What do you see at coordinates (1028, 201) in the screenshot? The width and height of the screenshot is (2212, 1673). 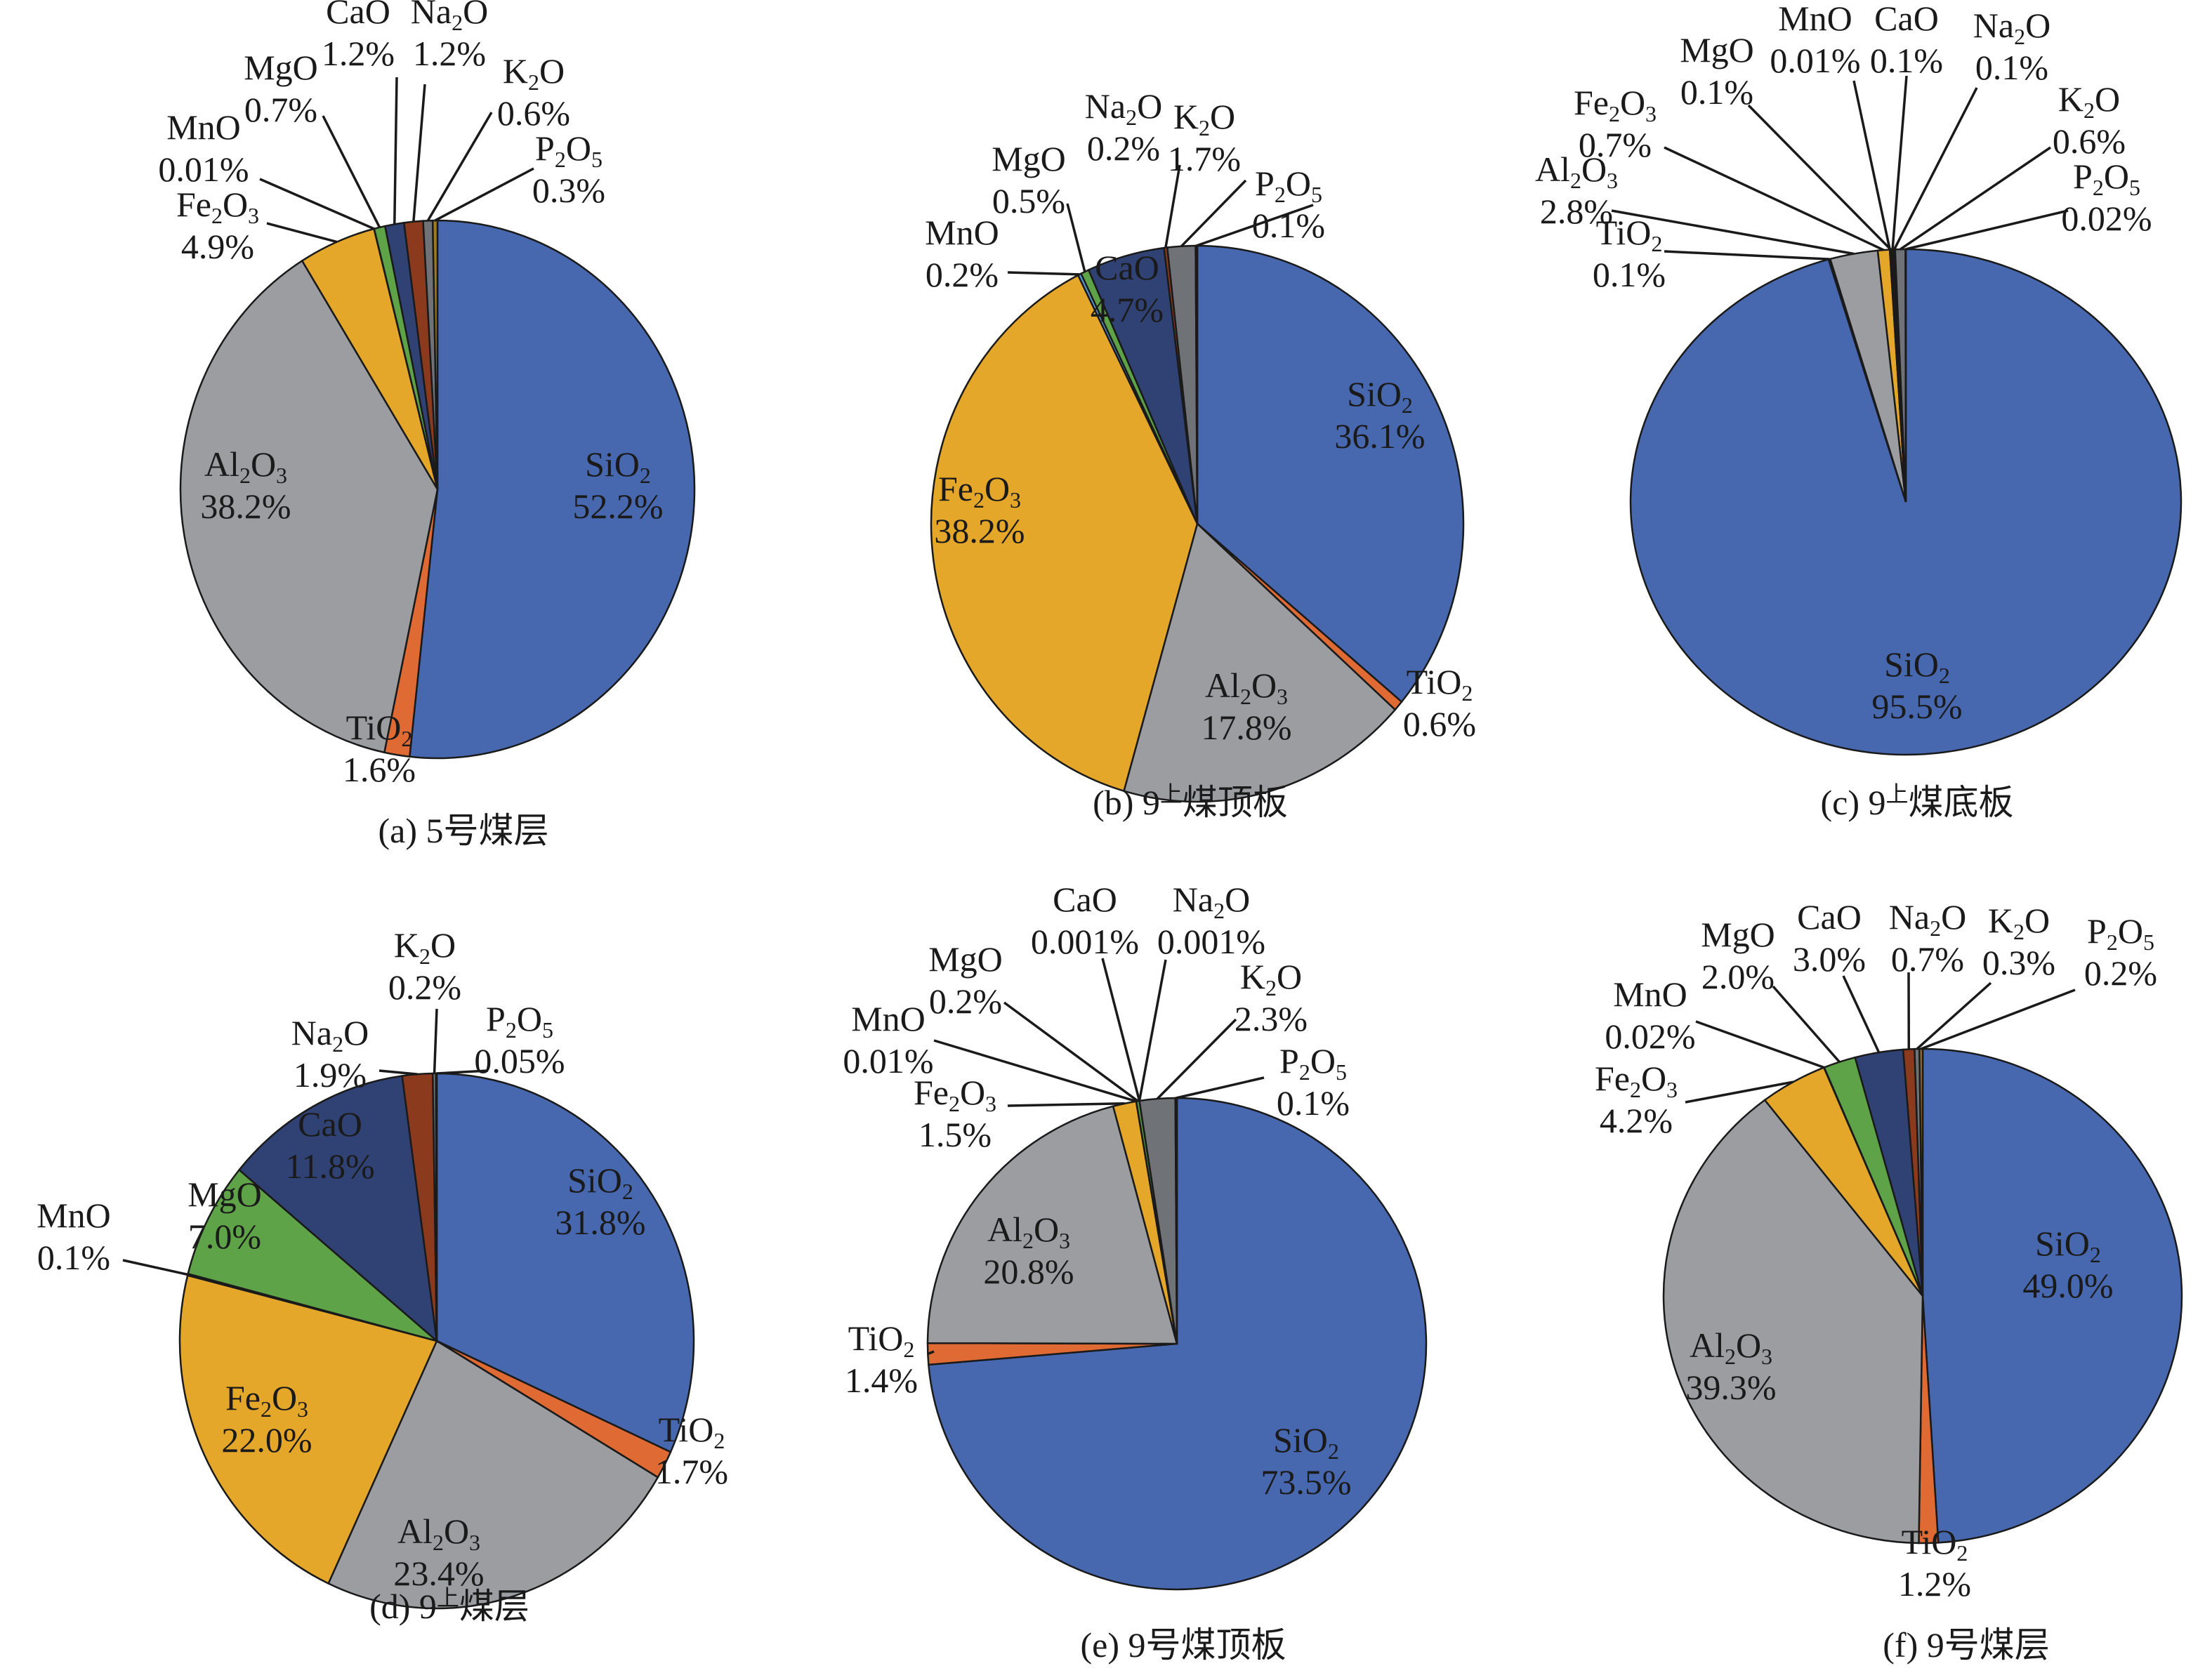 I see `oxide-percent: 0.5%` at bounding box center [1028, 201].